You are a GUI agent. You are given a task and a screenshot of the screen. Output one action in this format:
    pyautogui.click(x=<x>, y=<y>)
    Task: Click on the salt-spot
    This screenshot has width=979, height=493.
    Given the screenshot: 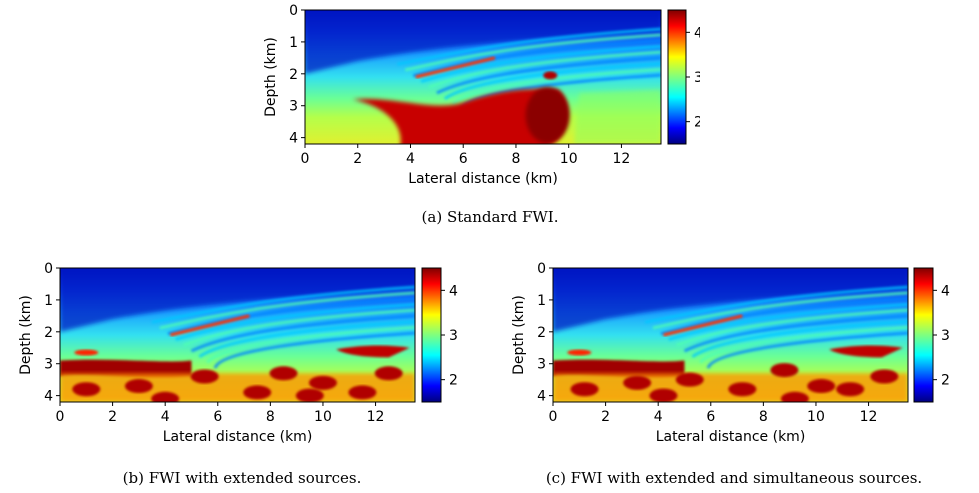 What is the action you would take?
    pyautogui.click(x=550, y=75)
    